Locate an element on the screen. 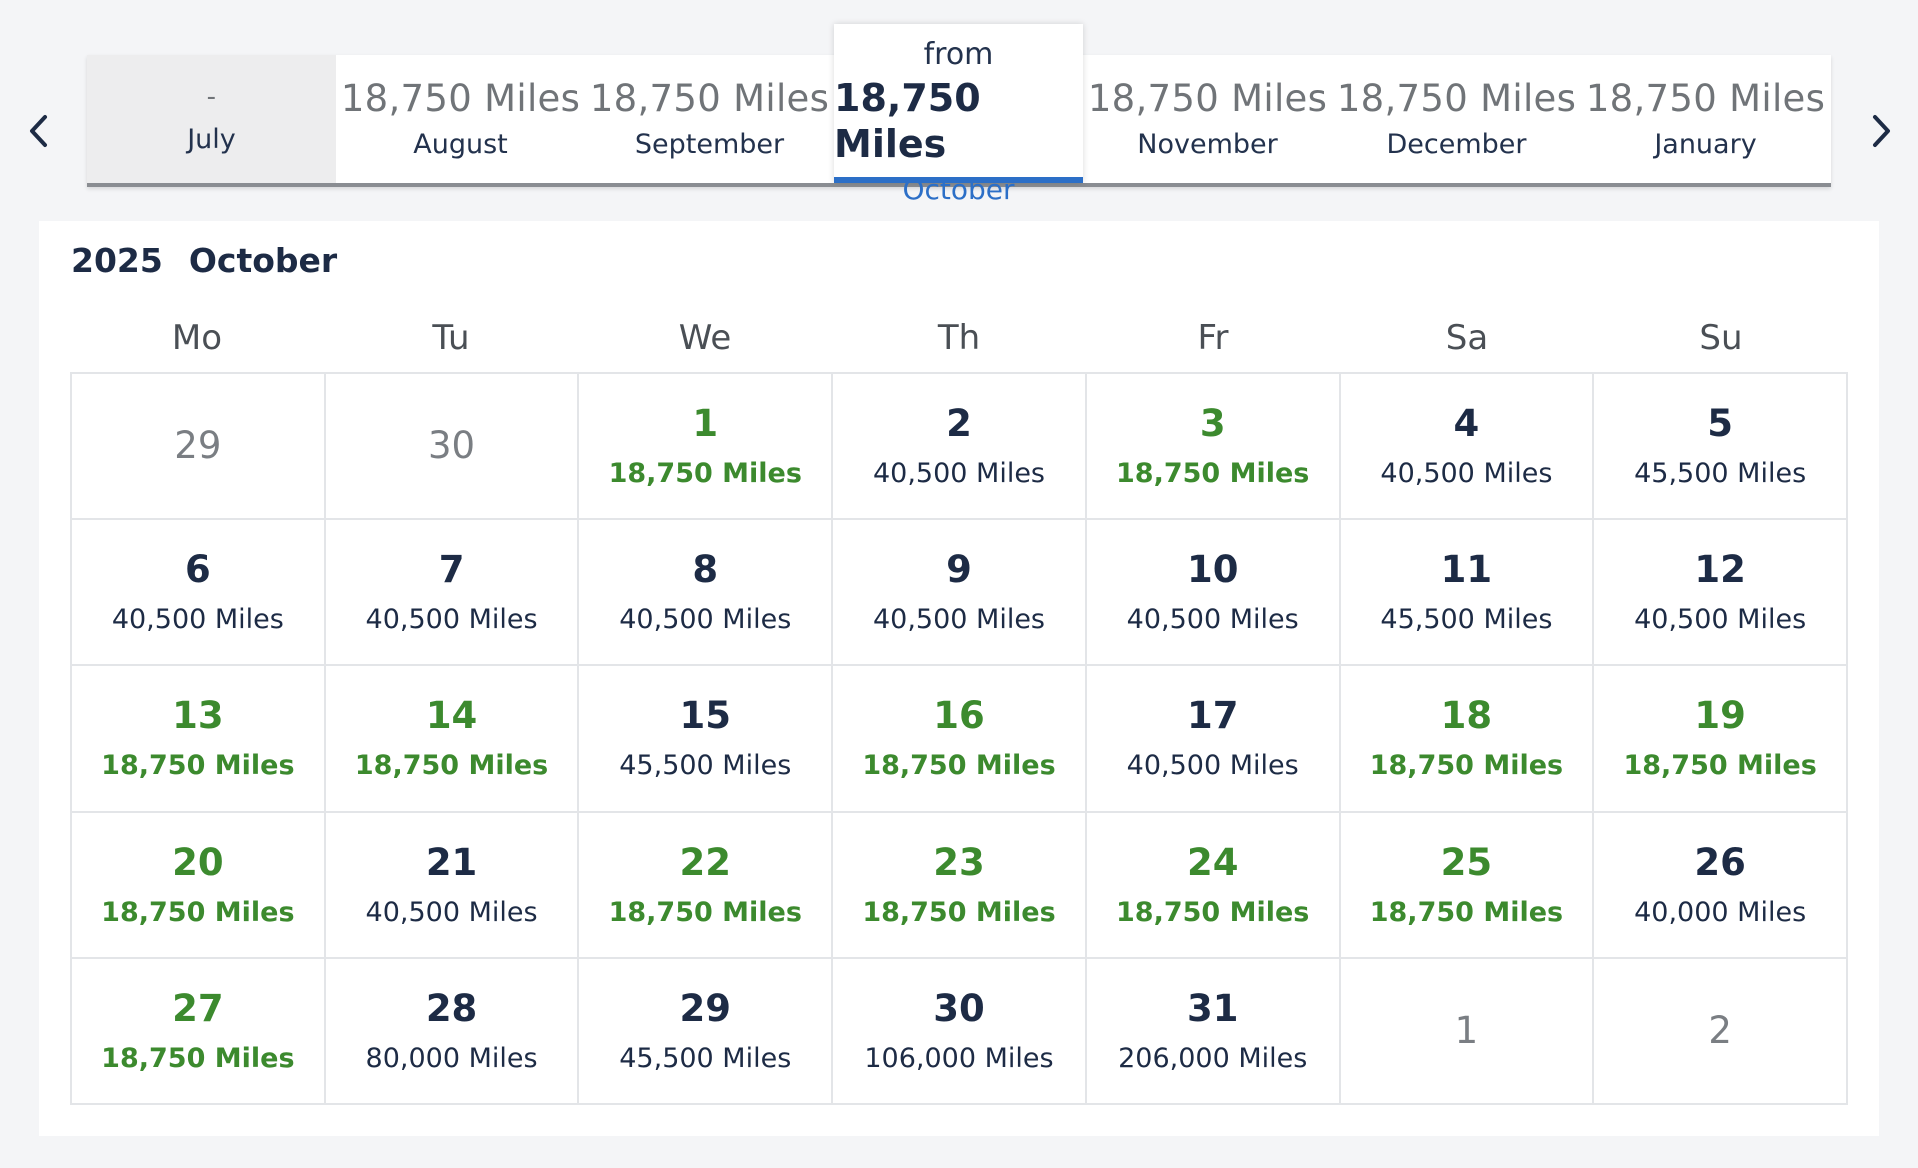  calendar-day-cell: 5 45,500 Miles is located at coordinates (1721, 447).